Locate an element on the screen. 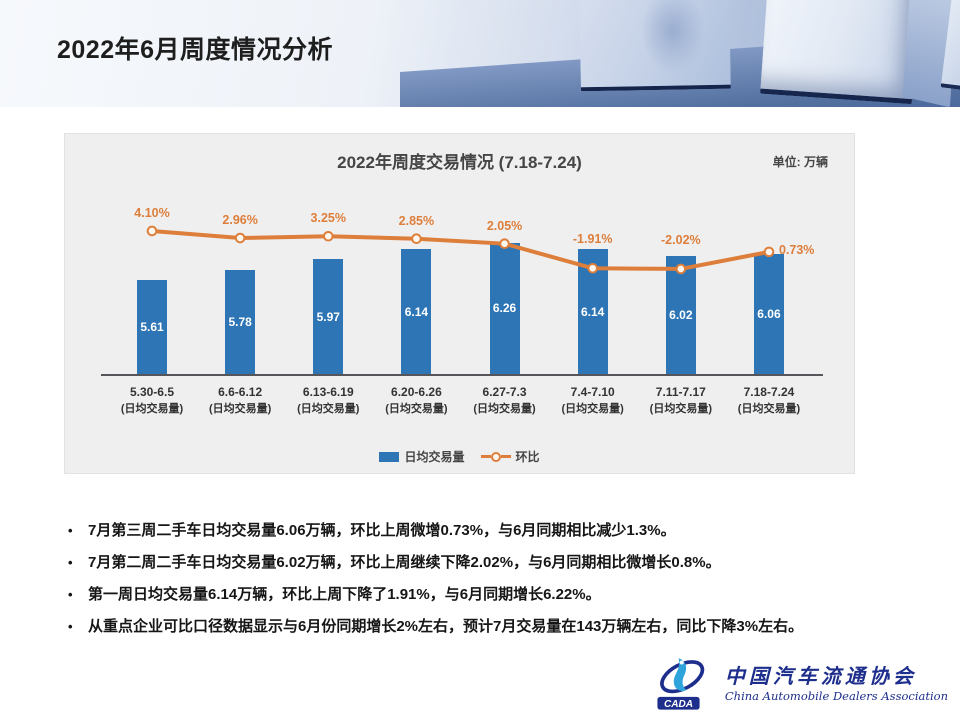 The image size is (960, 720). x-axis-label: 7.11-7.17 (日均交易量) is located at coordinates (680, 400).